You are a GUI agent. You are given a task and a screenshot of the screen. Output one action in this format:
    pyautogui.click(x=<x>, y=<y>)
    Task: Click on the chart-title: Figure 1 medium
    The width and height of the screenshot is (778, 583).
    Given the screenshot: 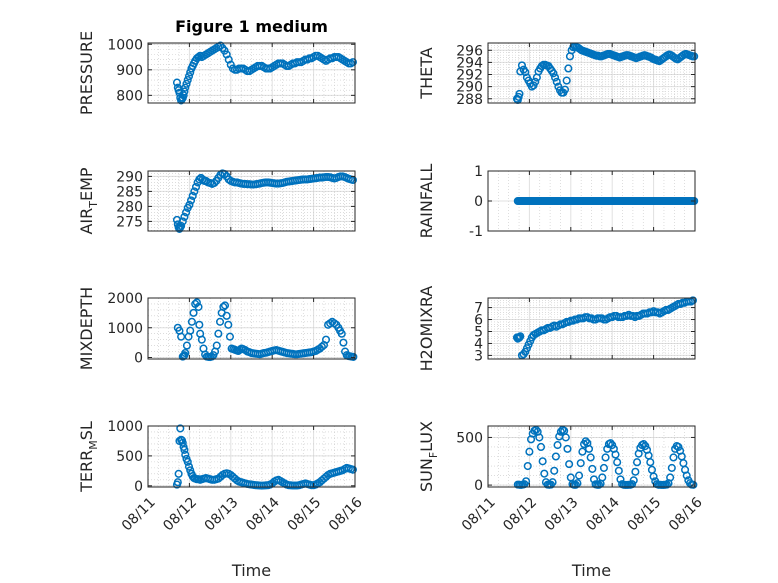 What is the action you would take?
    pyautogui.click(x=251, y=26)
    